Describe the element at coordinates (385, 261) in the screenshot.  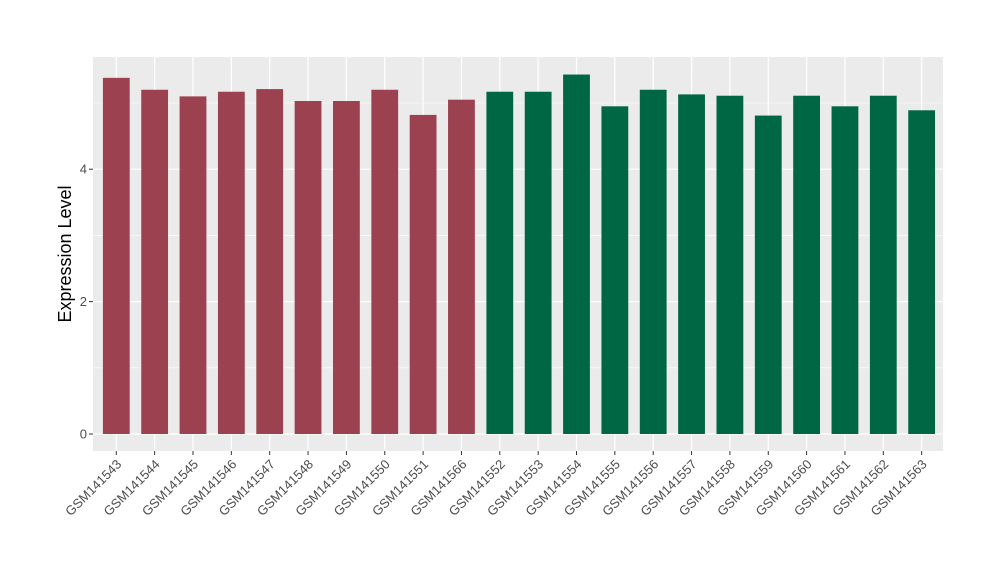
I see `bar-GSM141550` at that location.